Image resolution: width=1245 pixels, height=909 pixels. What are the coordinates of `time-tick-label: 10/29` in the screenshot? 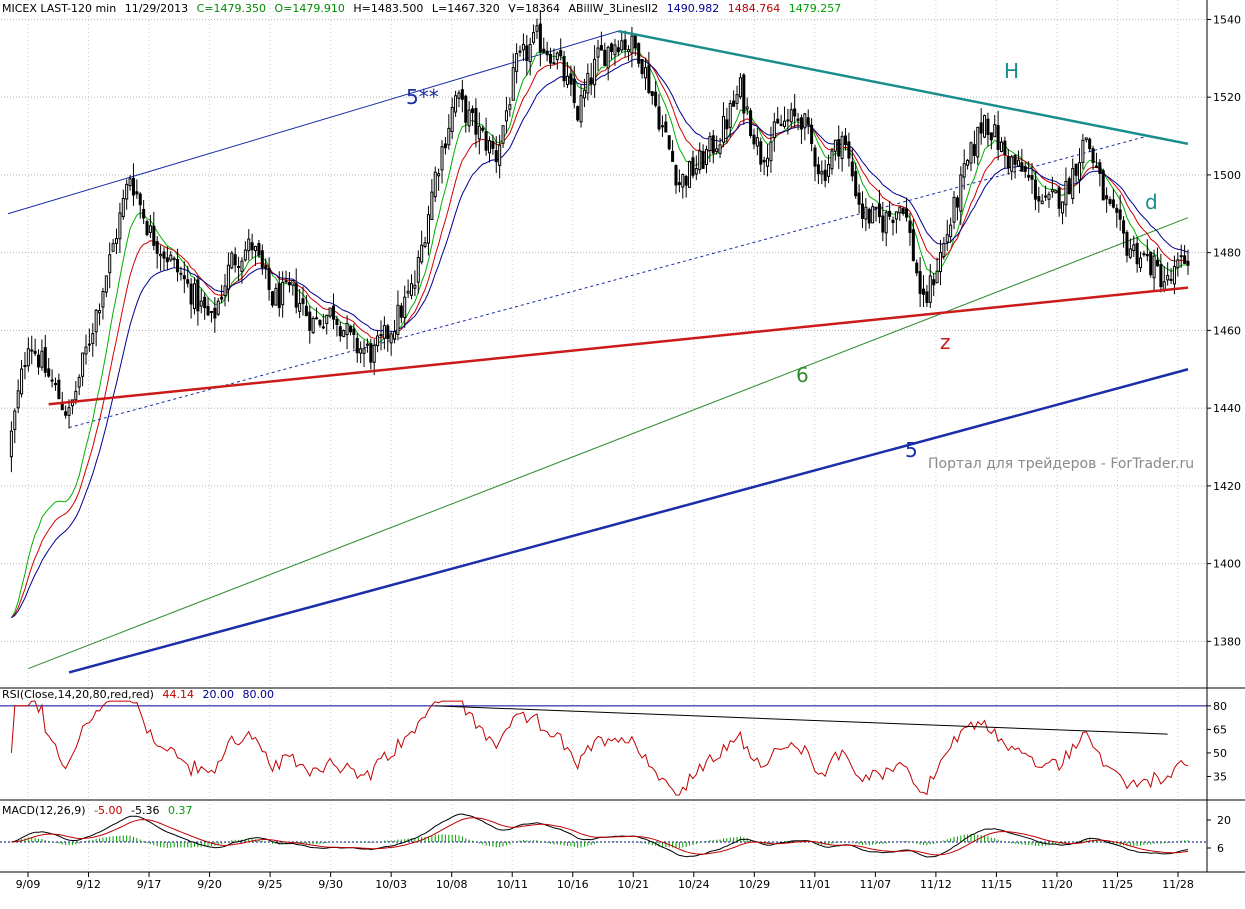 It's located at (754, 884).